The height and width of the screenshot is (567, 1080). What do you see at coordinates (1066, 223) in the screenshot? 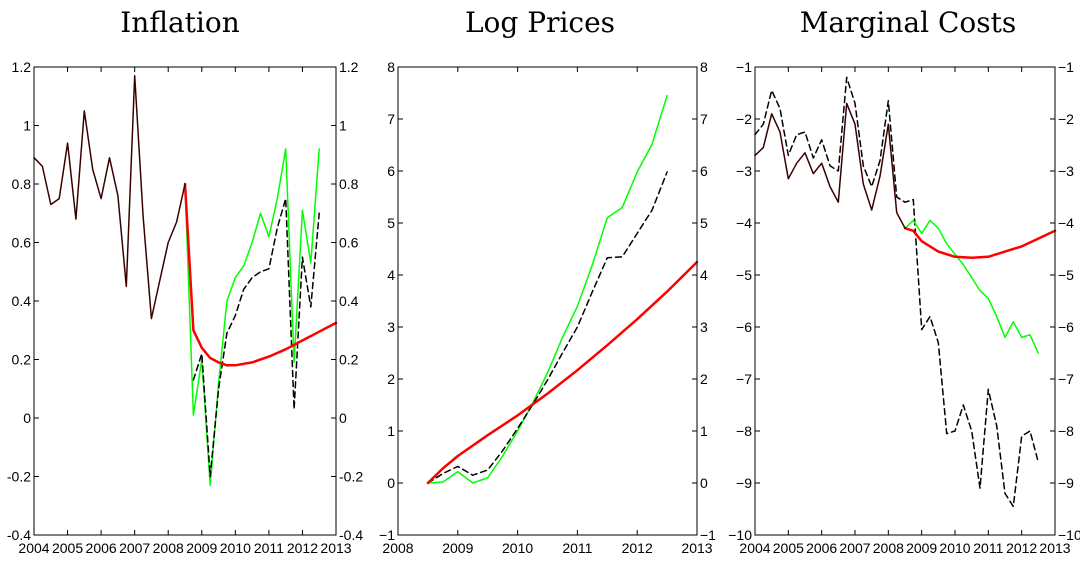
I see `marginal-costs-y-tick-label-right: −4` at bounding box center [1066, 223].